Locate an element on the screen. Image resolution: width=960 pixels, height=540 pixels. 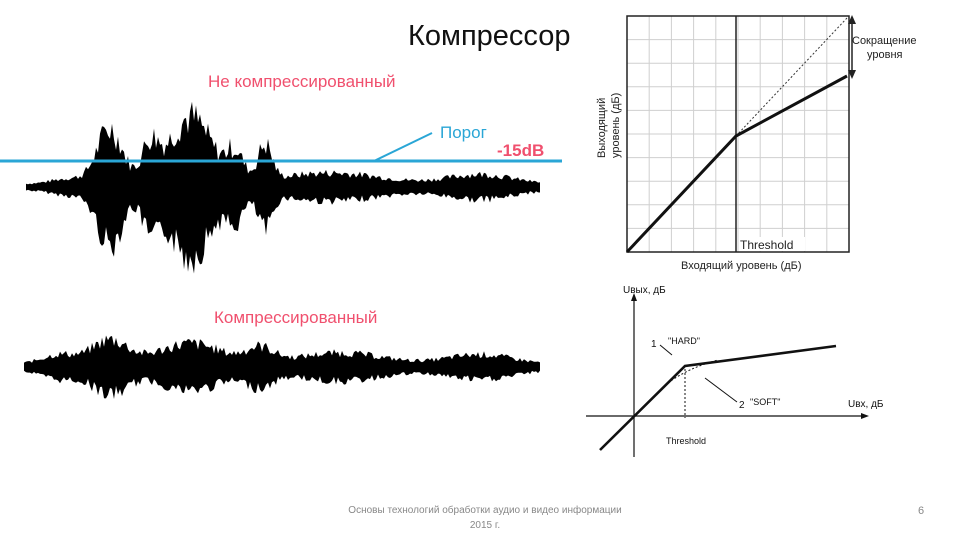
threshold-value: -15dB is located at coordinates (520, 150).